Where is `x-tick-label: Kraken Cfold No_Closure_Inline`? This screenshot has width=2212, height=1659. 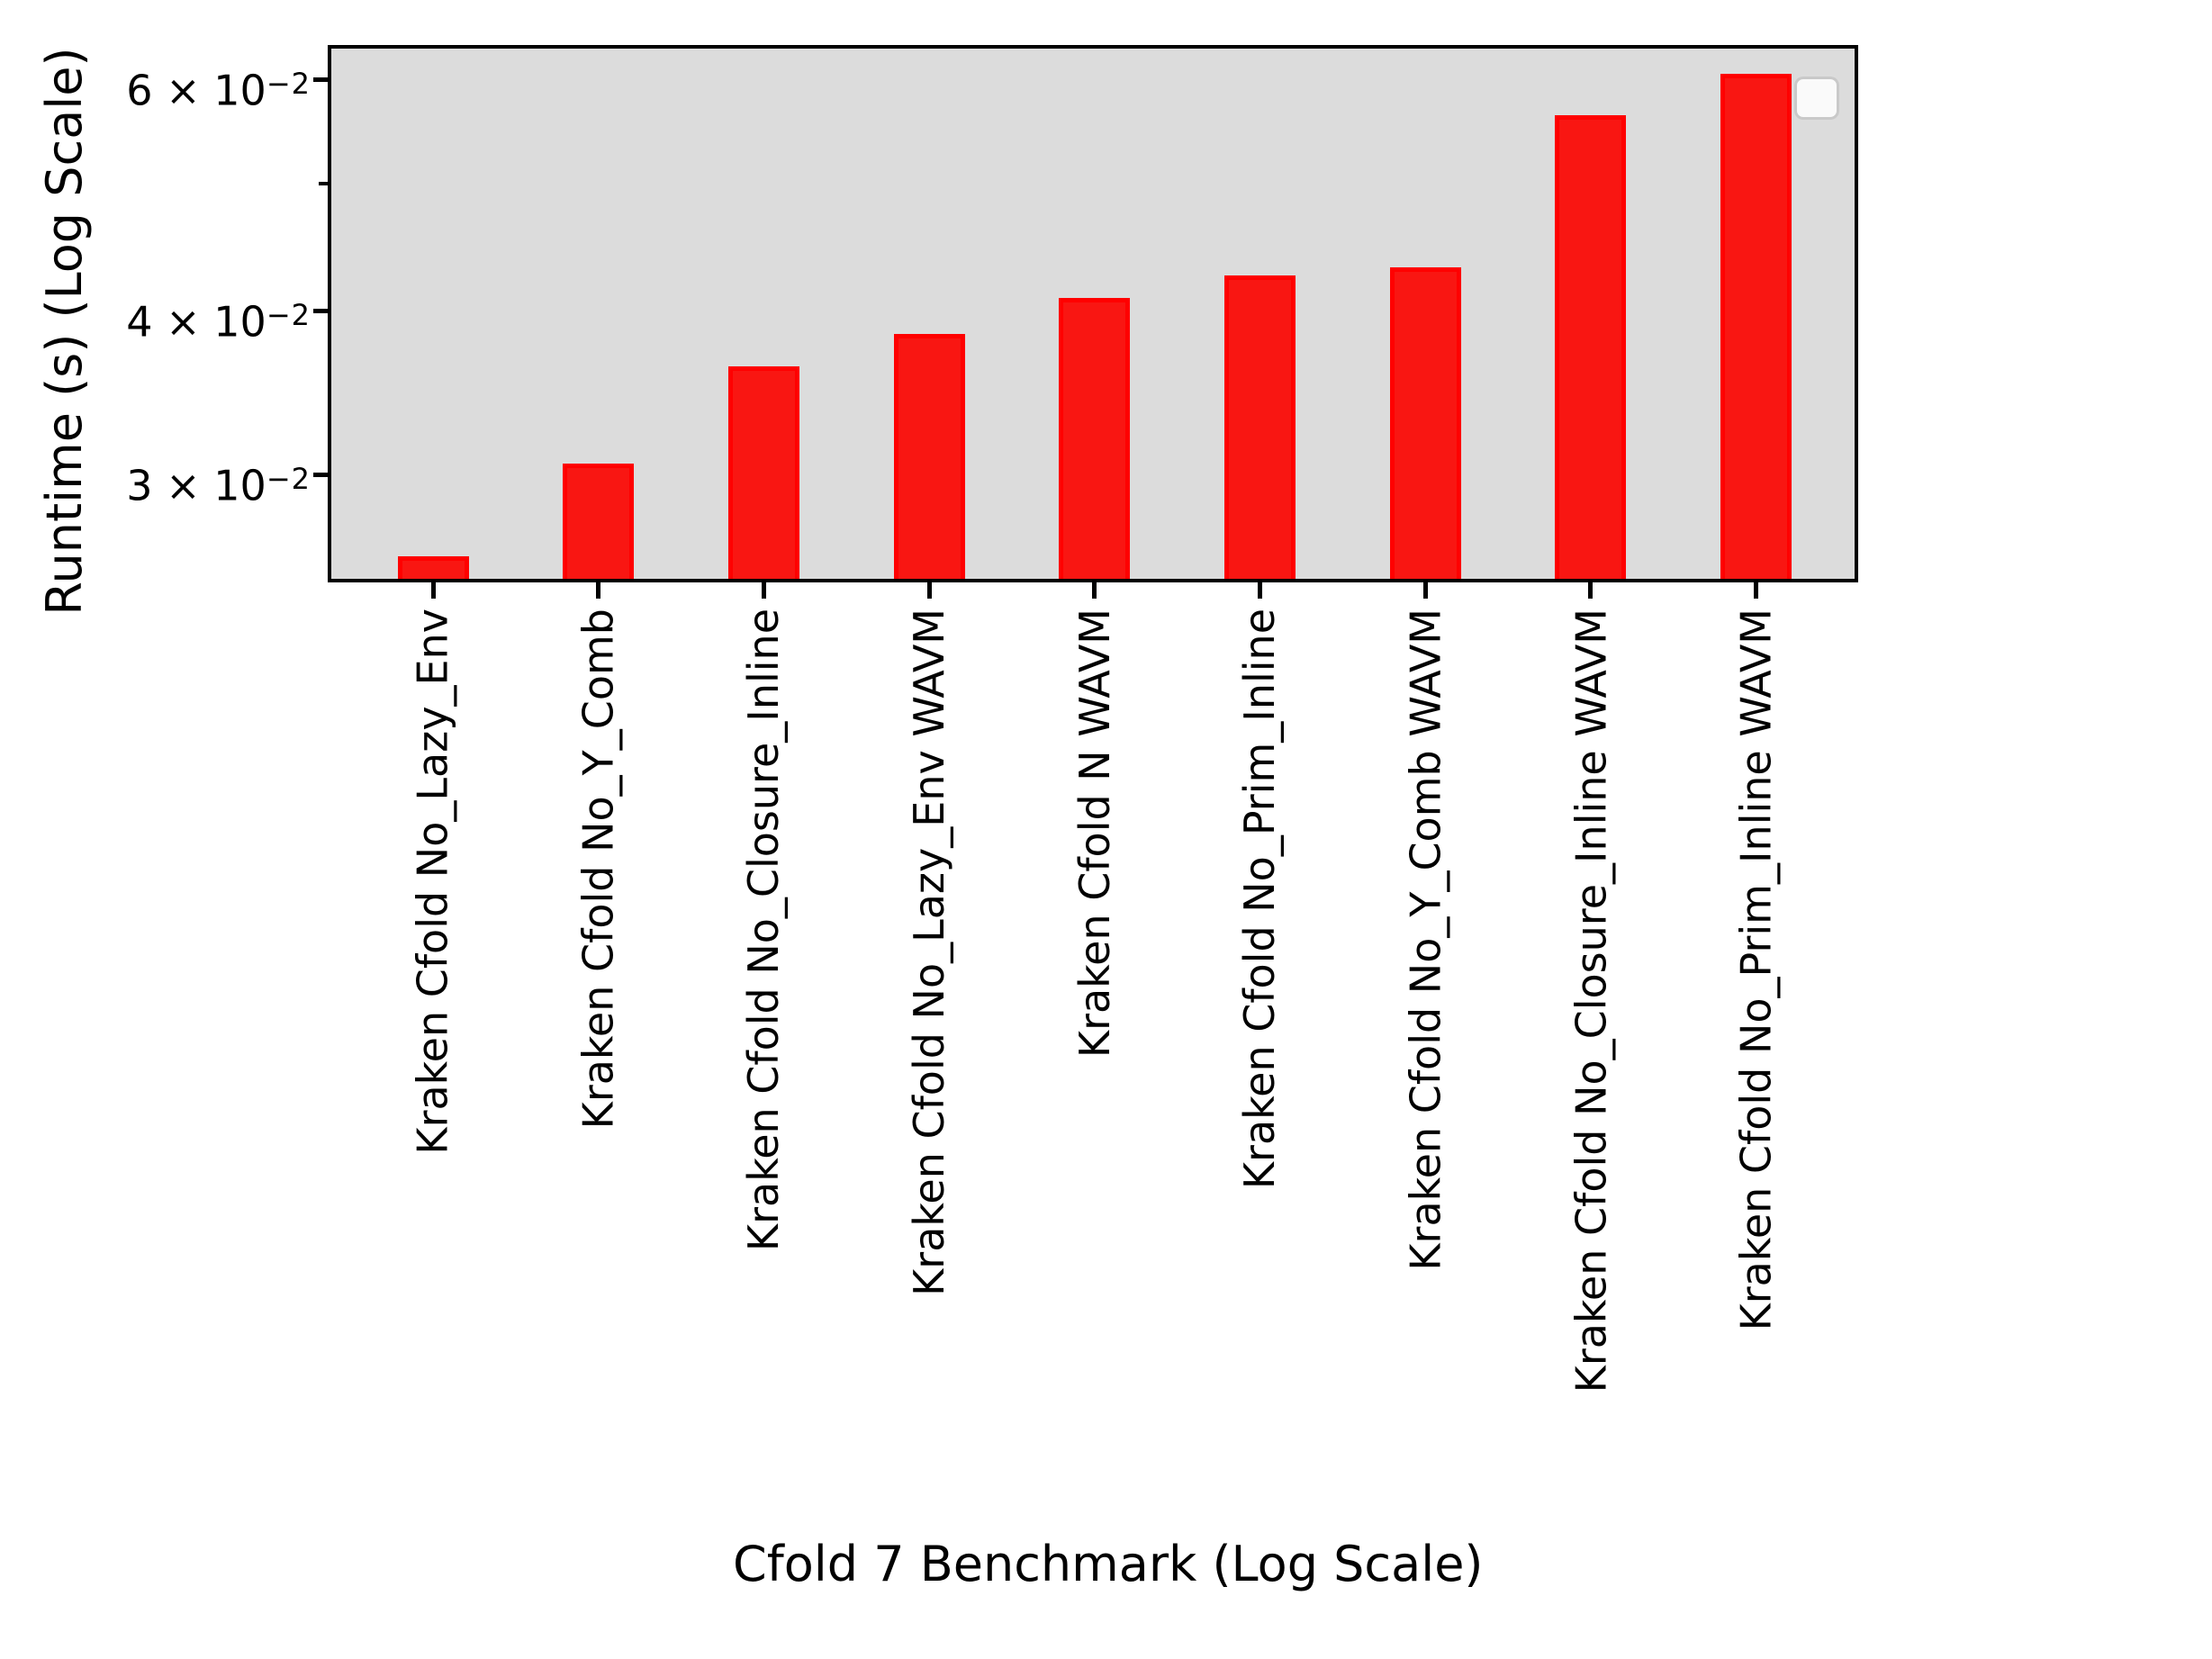
x-tick-label: Kraken Cfold No_Closure_Inline is located at coordinates (764, 930).